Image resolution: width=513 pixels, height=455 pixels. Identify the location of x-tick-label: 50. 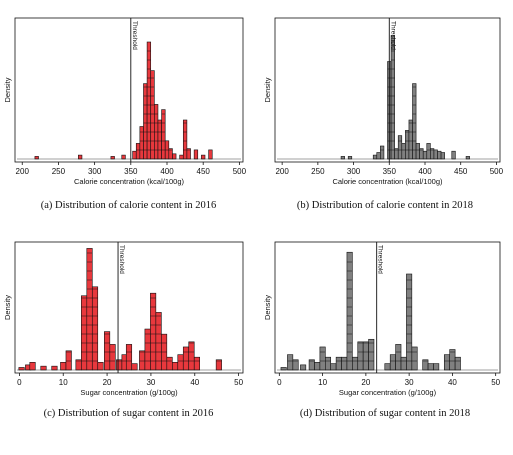
(495, 382).